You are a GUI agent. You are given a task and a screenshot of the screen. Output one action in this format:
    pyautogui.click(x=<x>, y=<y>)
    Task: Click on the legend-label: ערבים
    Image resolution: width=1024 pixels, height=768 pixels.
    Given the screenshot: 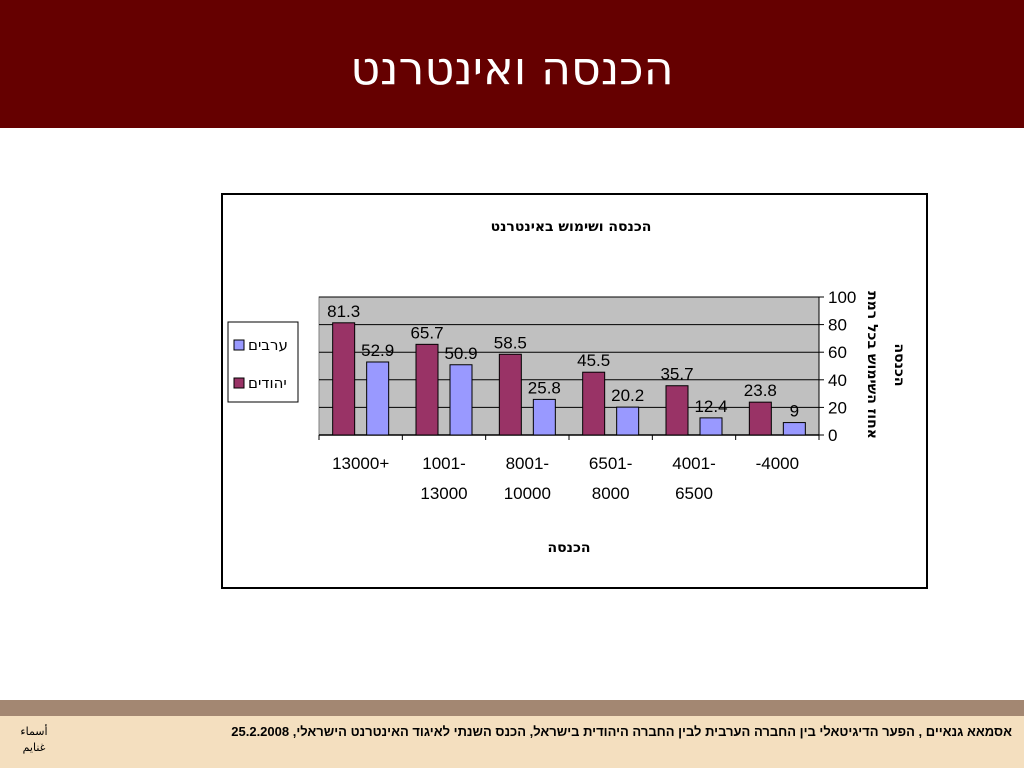 What is the action you would take?
    pyautogui.click(x=268, y=345)
    